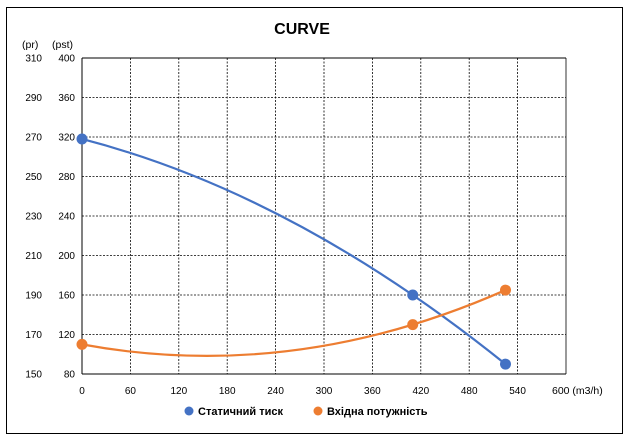  What do you see at coordinates (33, 375) in the screenshot?
I see `y-left-tick-label: 150` at bounding box center [33, 375].